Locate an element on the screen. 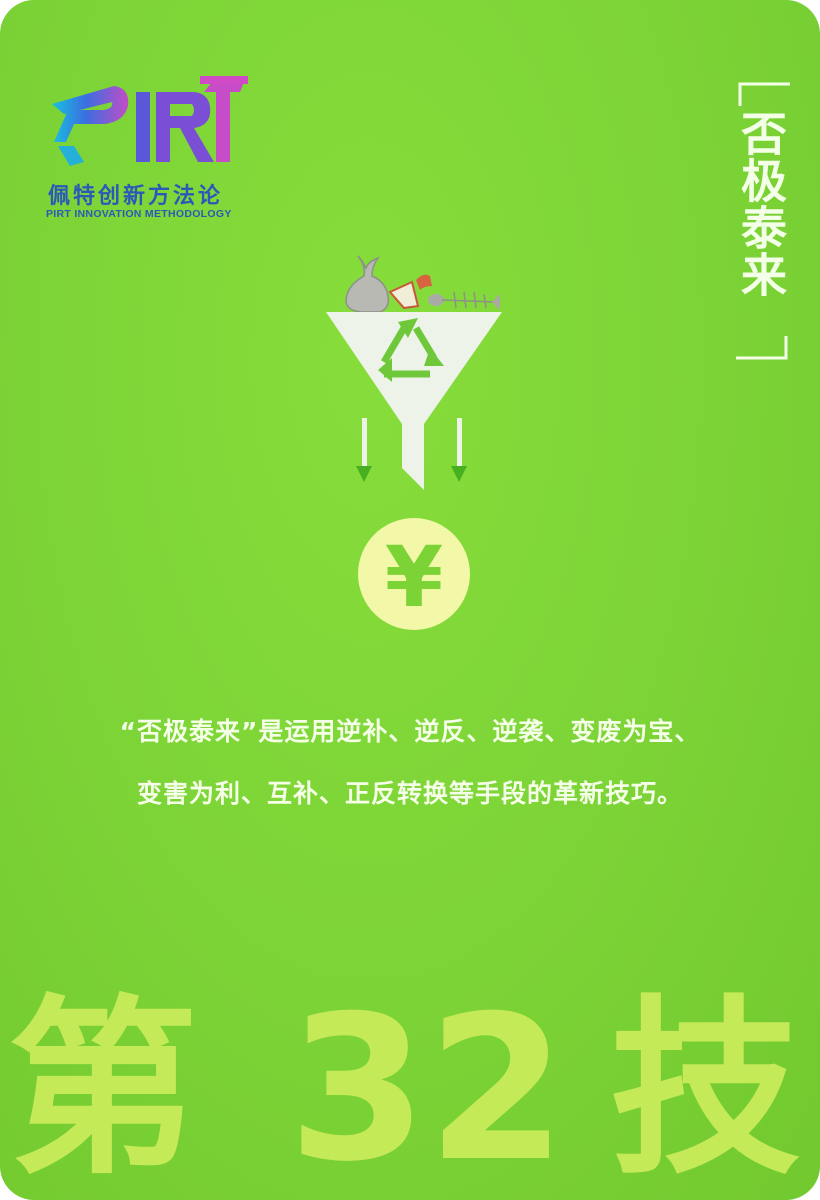 This screenshot has height=1200, width=820. technique-suffix: 技 is located at coordinates (705, 1089).